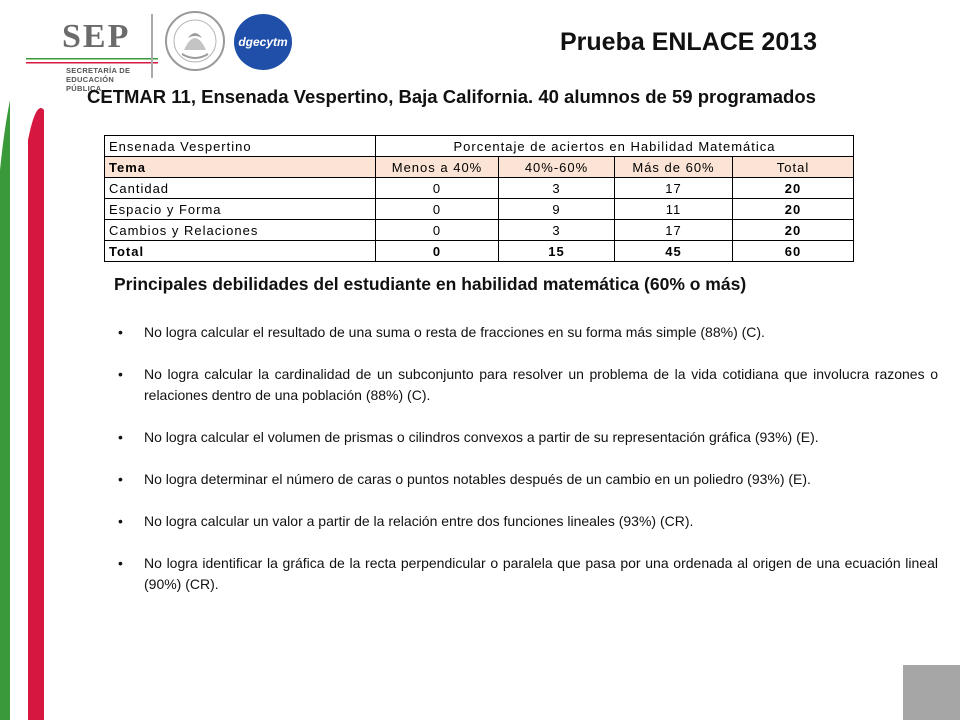  Describe the element at coordinates (793, 251) in the screenshot. I see `cell-total: 60` at that location.